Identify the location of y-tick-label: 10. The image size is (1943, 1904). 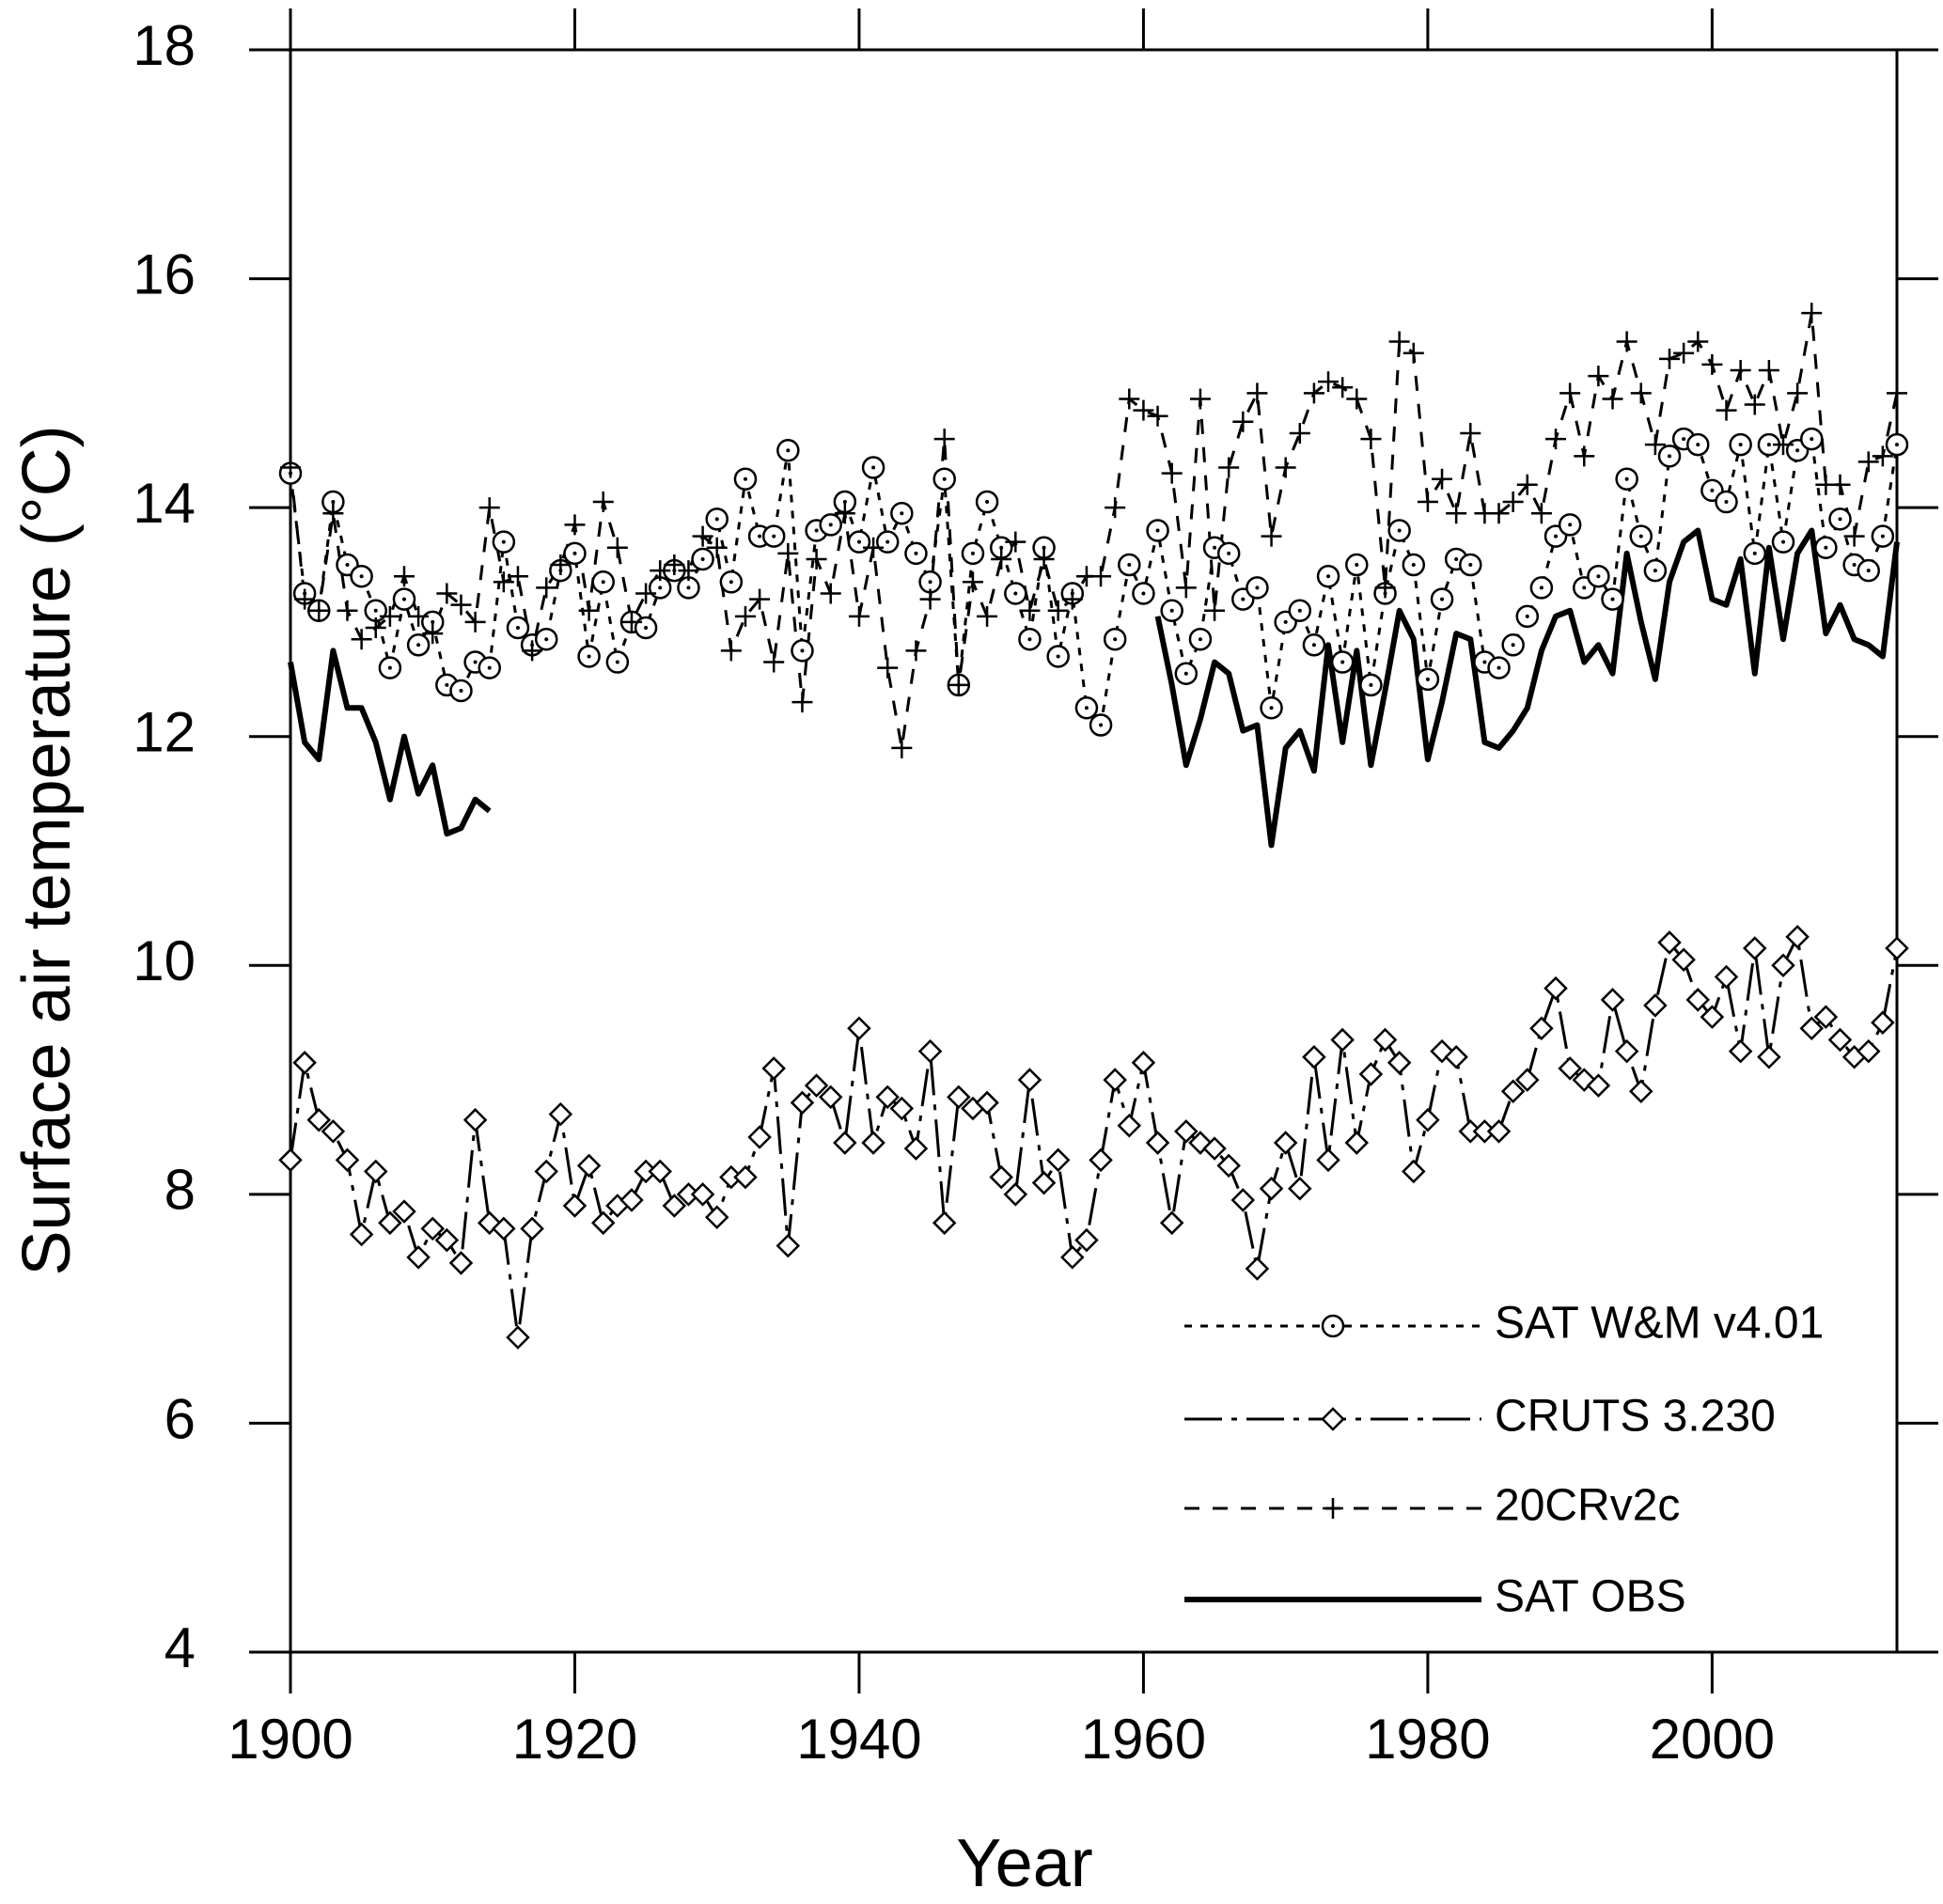
(164, 961).